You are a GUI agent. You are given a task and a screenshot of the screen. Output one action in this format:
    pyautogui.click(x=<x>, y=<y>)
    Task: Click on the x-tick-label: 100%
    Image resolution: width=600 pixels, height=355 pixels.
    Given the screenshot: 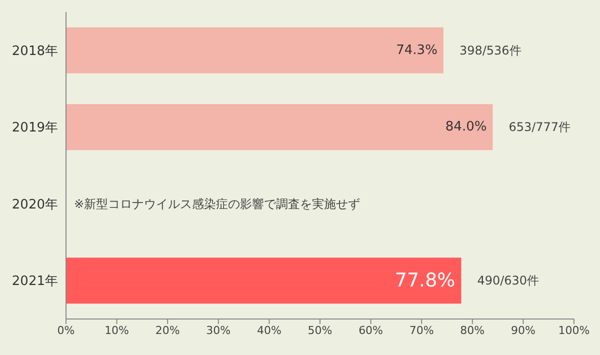 What is the action you would take?
    pyautogui.click(x=574, y=330)
    